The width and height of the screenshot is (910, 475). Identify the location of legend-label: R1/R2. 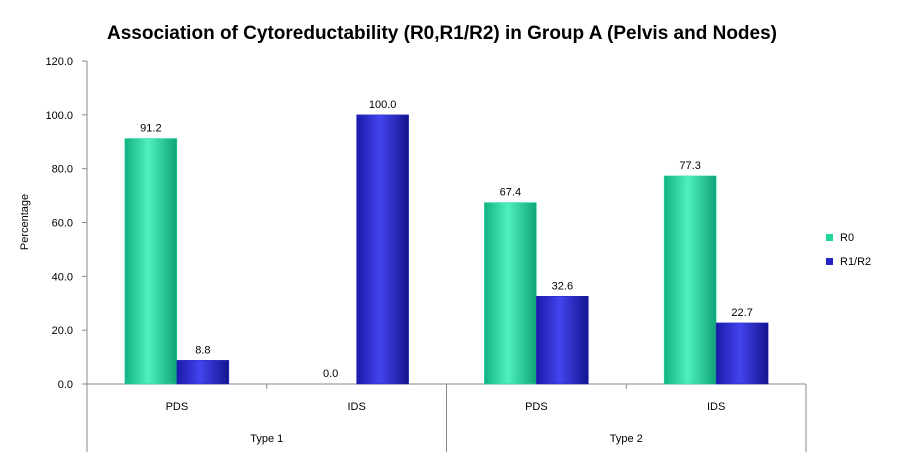
(855, 262).